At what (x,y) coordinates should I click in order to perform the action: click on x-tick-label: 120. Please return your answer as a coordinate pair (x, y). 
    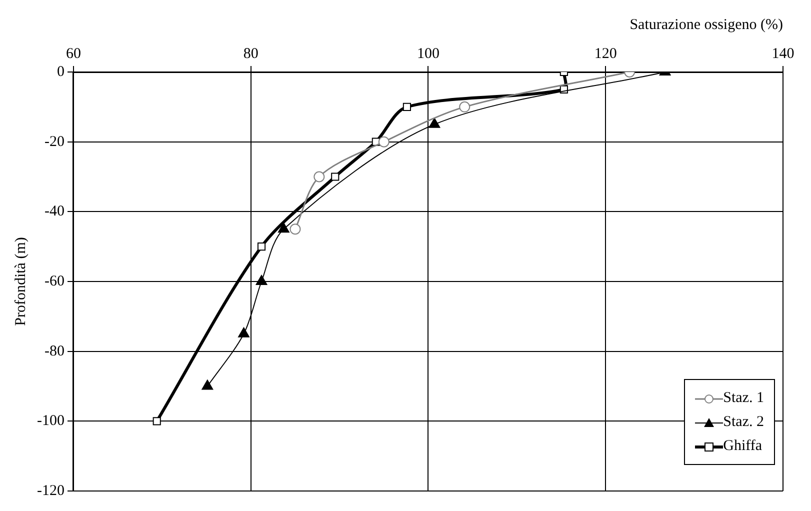
    Looking at the image, I should click on (605, 54).